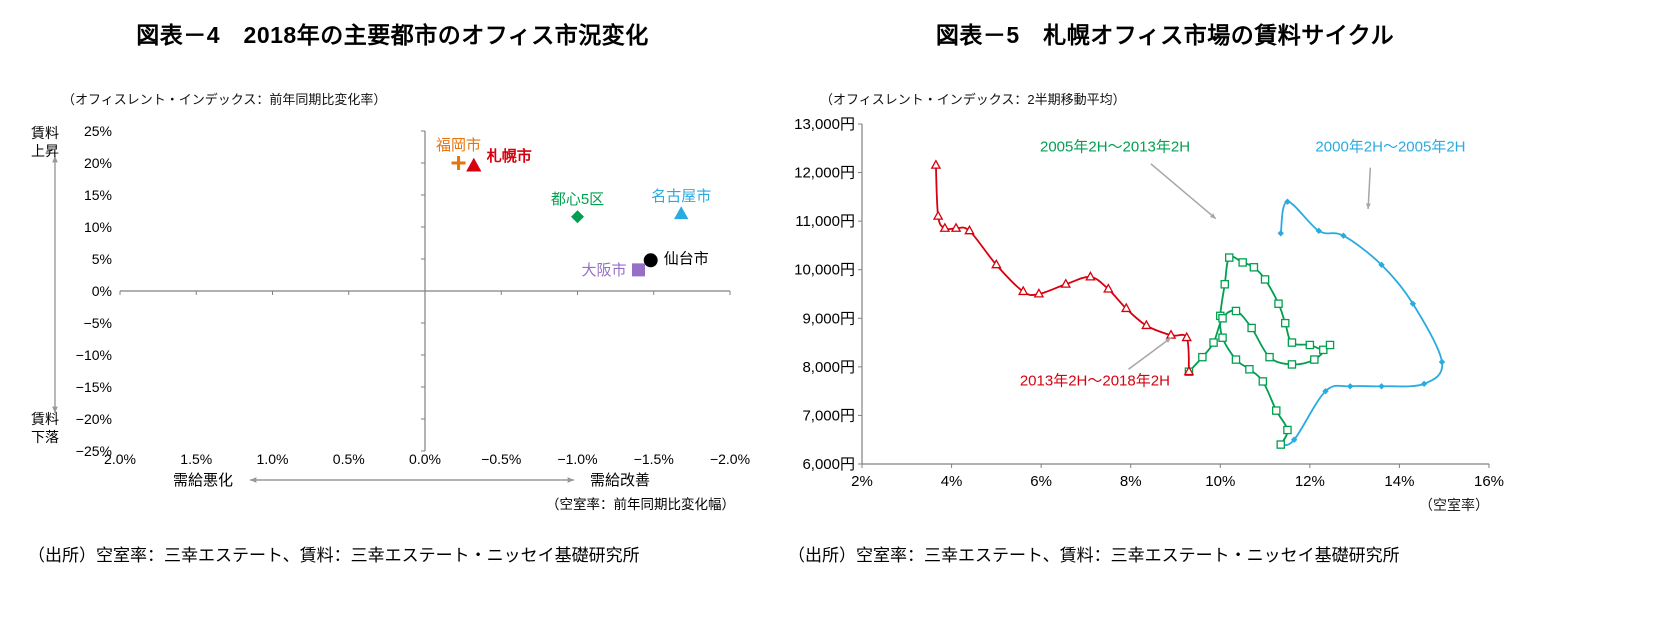  I want to click on data-point-label-sendai: 仙台市, so click(686, 258).